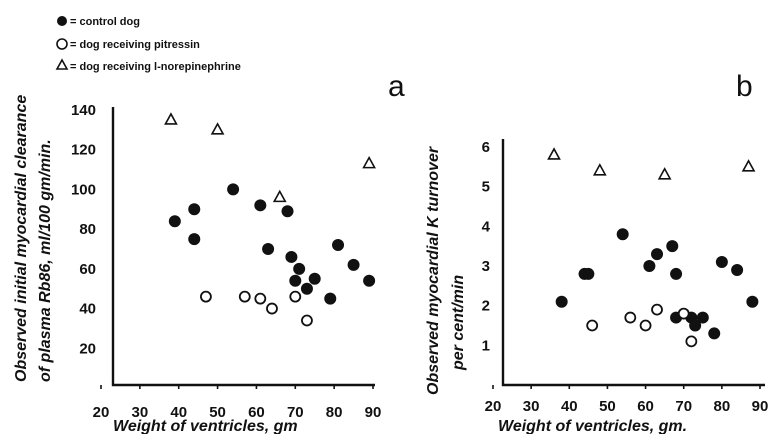 This screenshot has width=781, height=434. What do you see at coordinates (83, 150) in the screenshot?
I see `panel-a-y-tick-label: 120` at bounding box center [83, 150].